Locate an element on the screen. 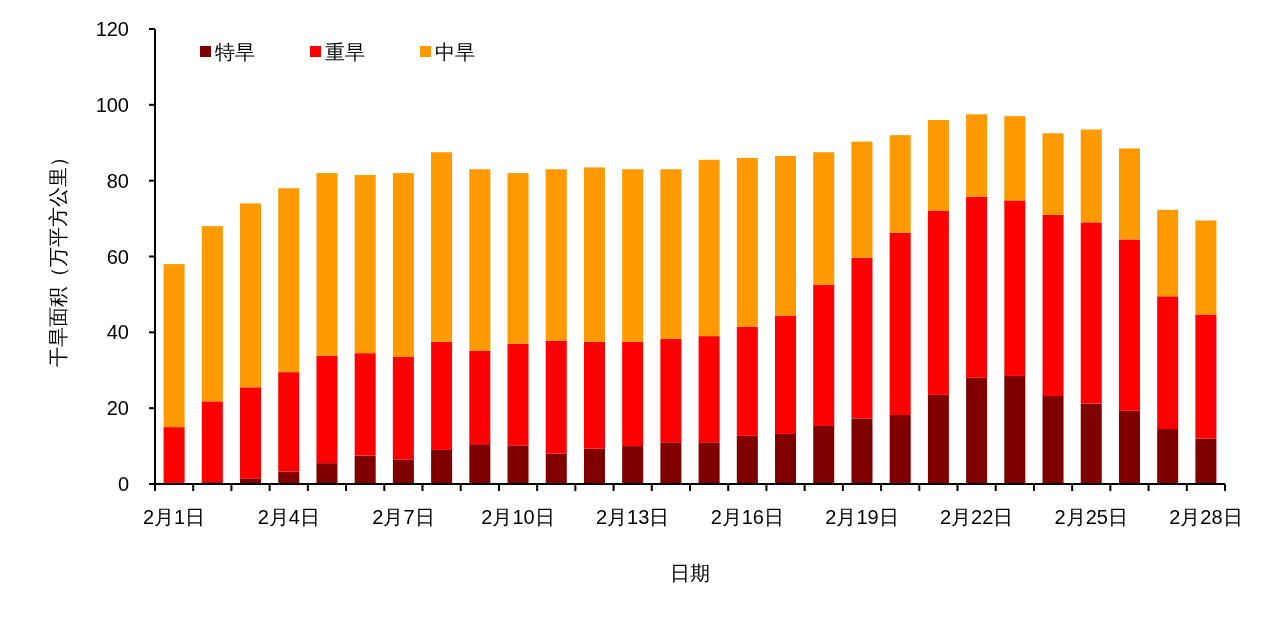 The image size is (1272, 617). x-tick-label: 2月13日 is located at coordinates (632, 517).